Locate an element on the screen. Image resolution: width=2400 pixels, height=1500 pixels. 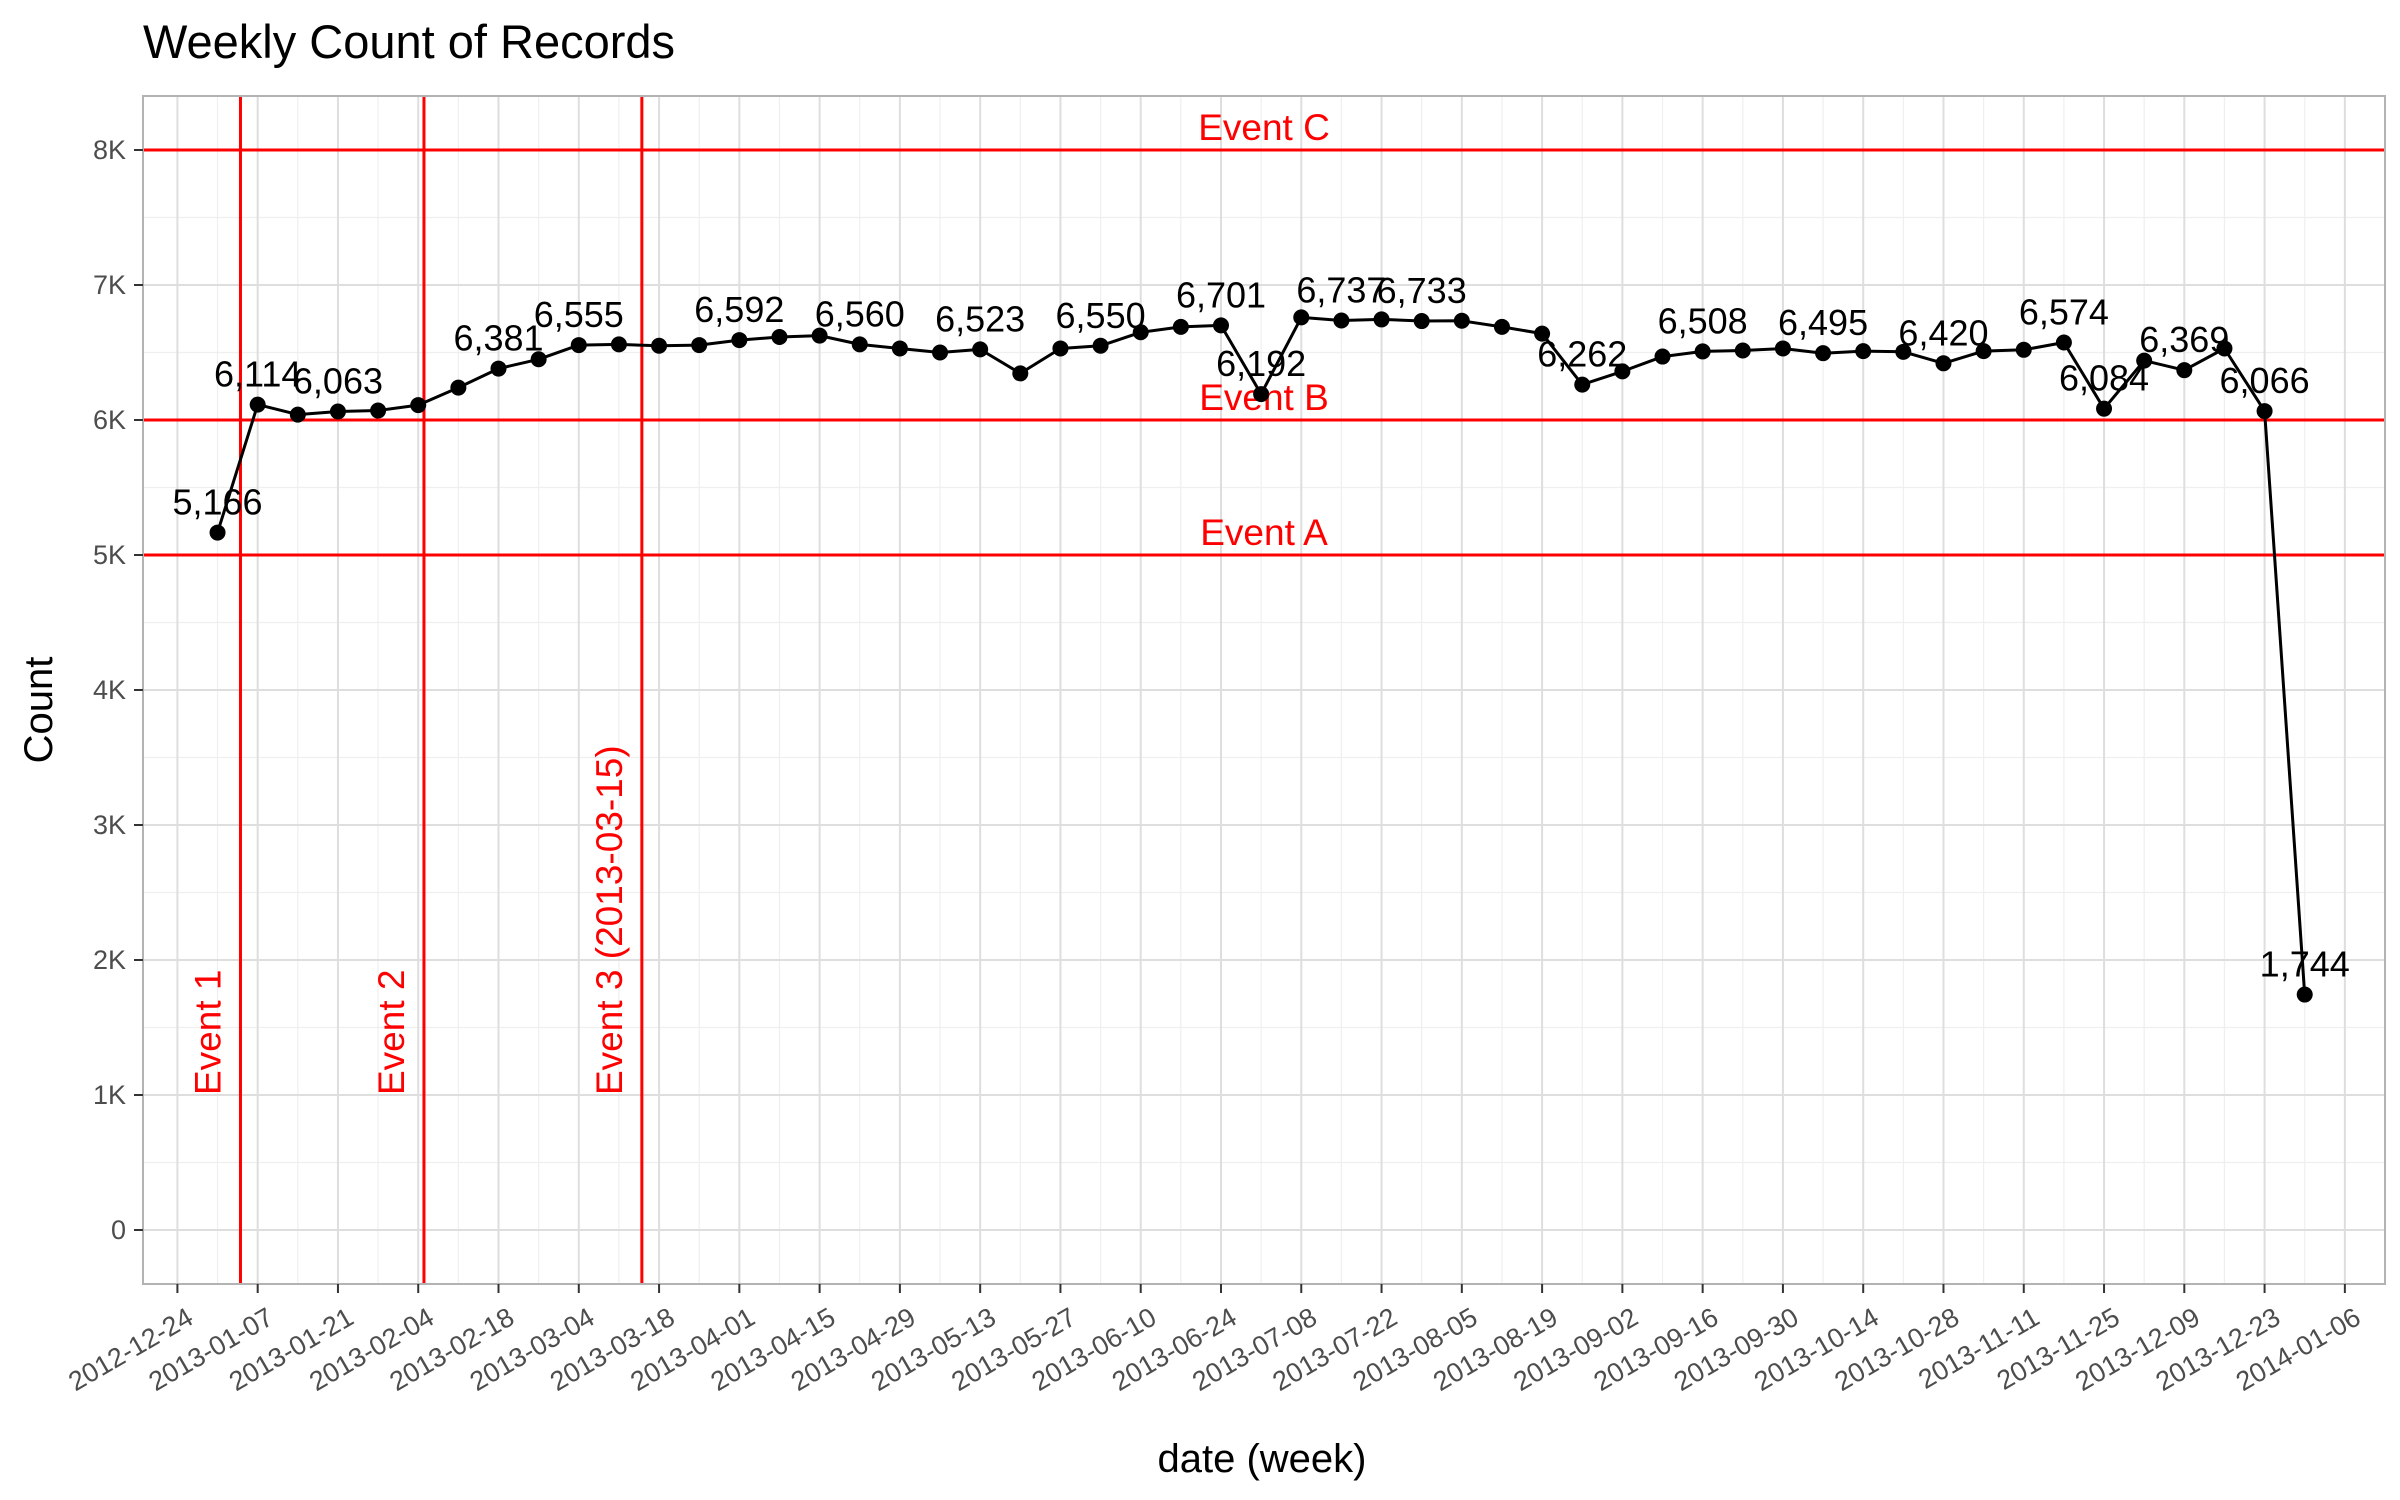
y-tick-label: 4K is located at coordinates (109, 690).